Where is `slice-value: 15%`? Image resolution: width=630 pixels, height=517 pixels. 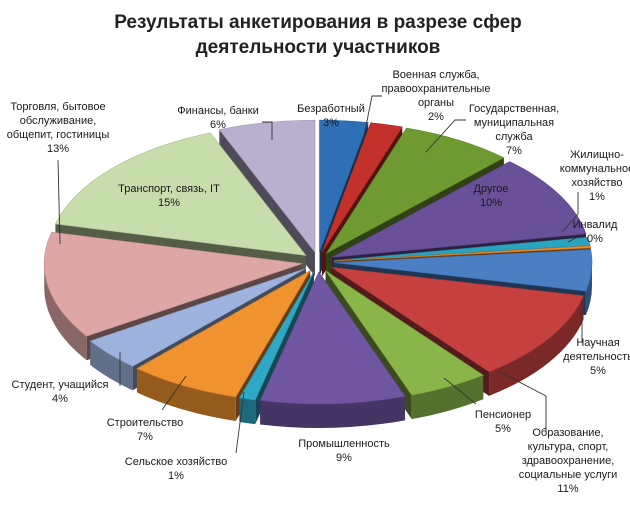 slice-value: 15% is located at coordinates (169, 203).